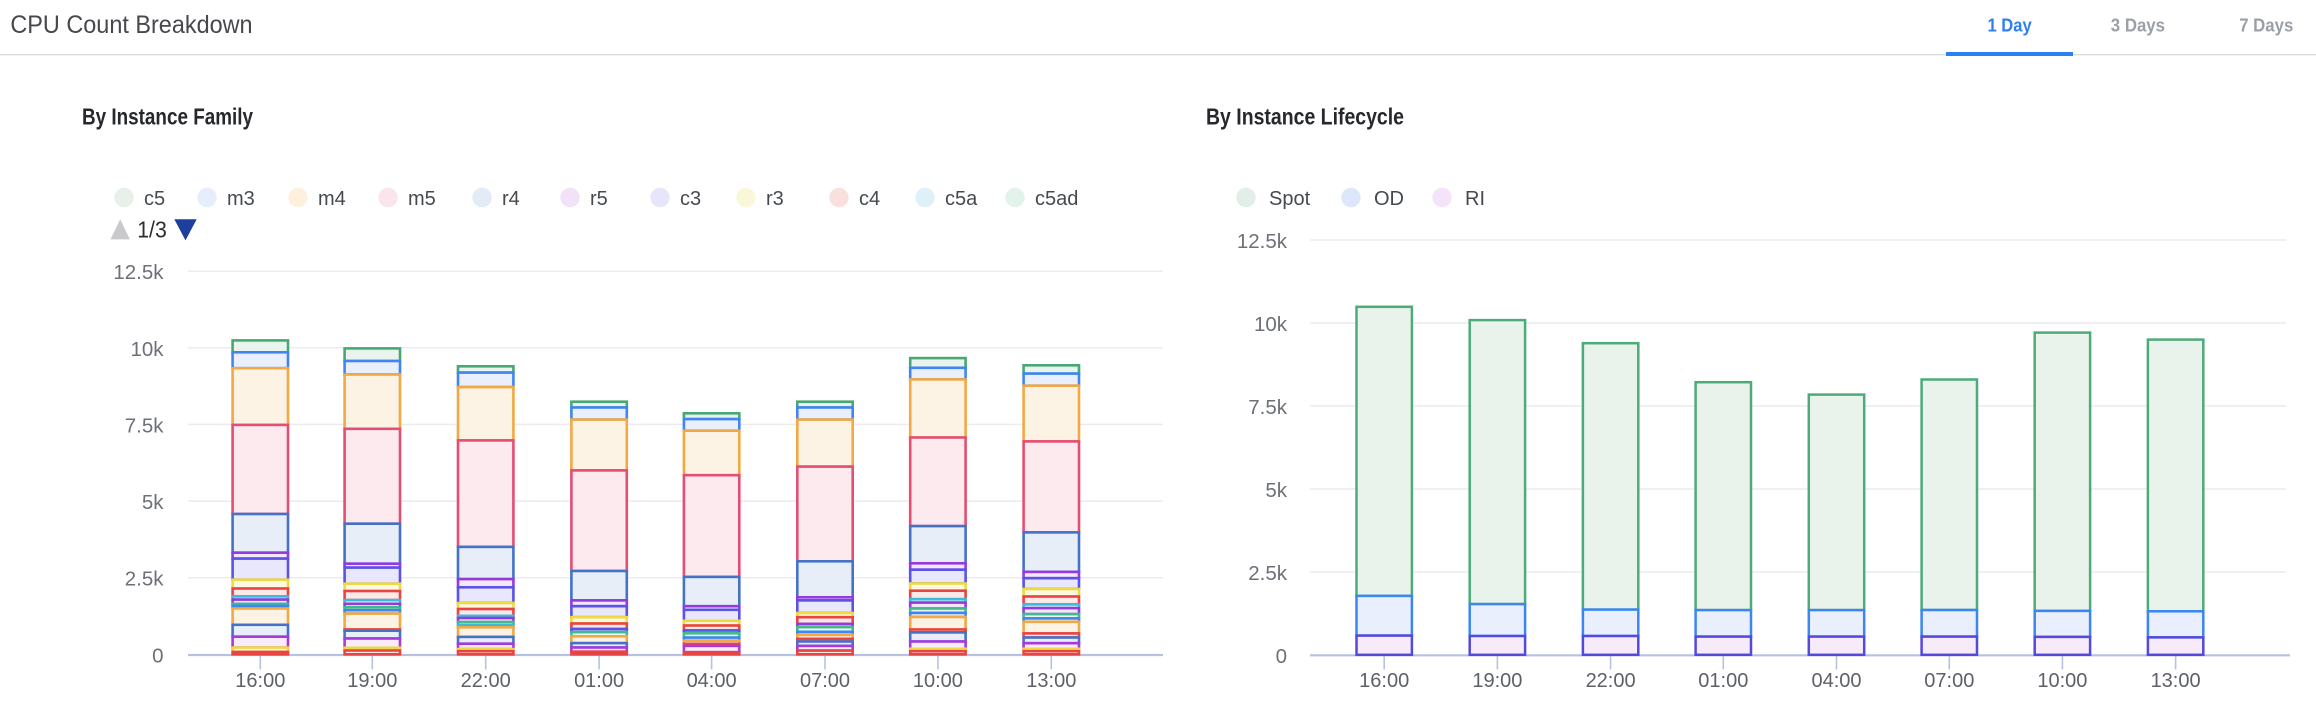 This screenshot has height=702, width=2316. Describe the element at coordinates (154, 199) in the screenshot. I see `svg-text: c5` at that location.